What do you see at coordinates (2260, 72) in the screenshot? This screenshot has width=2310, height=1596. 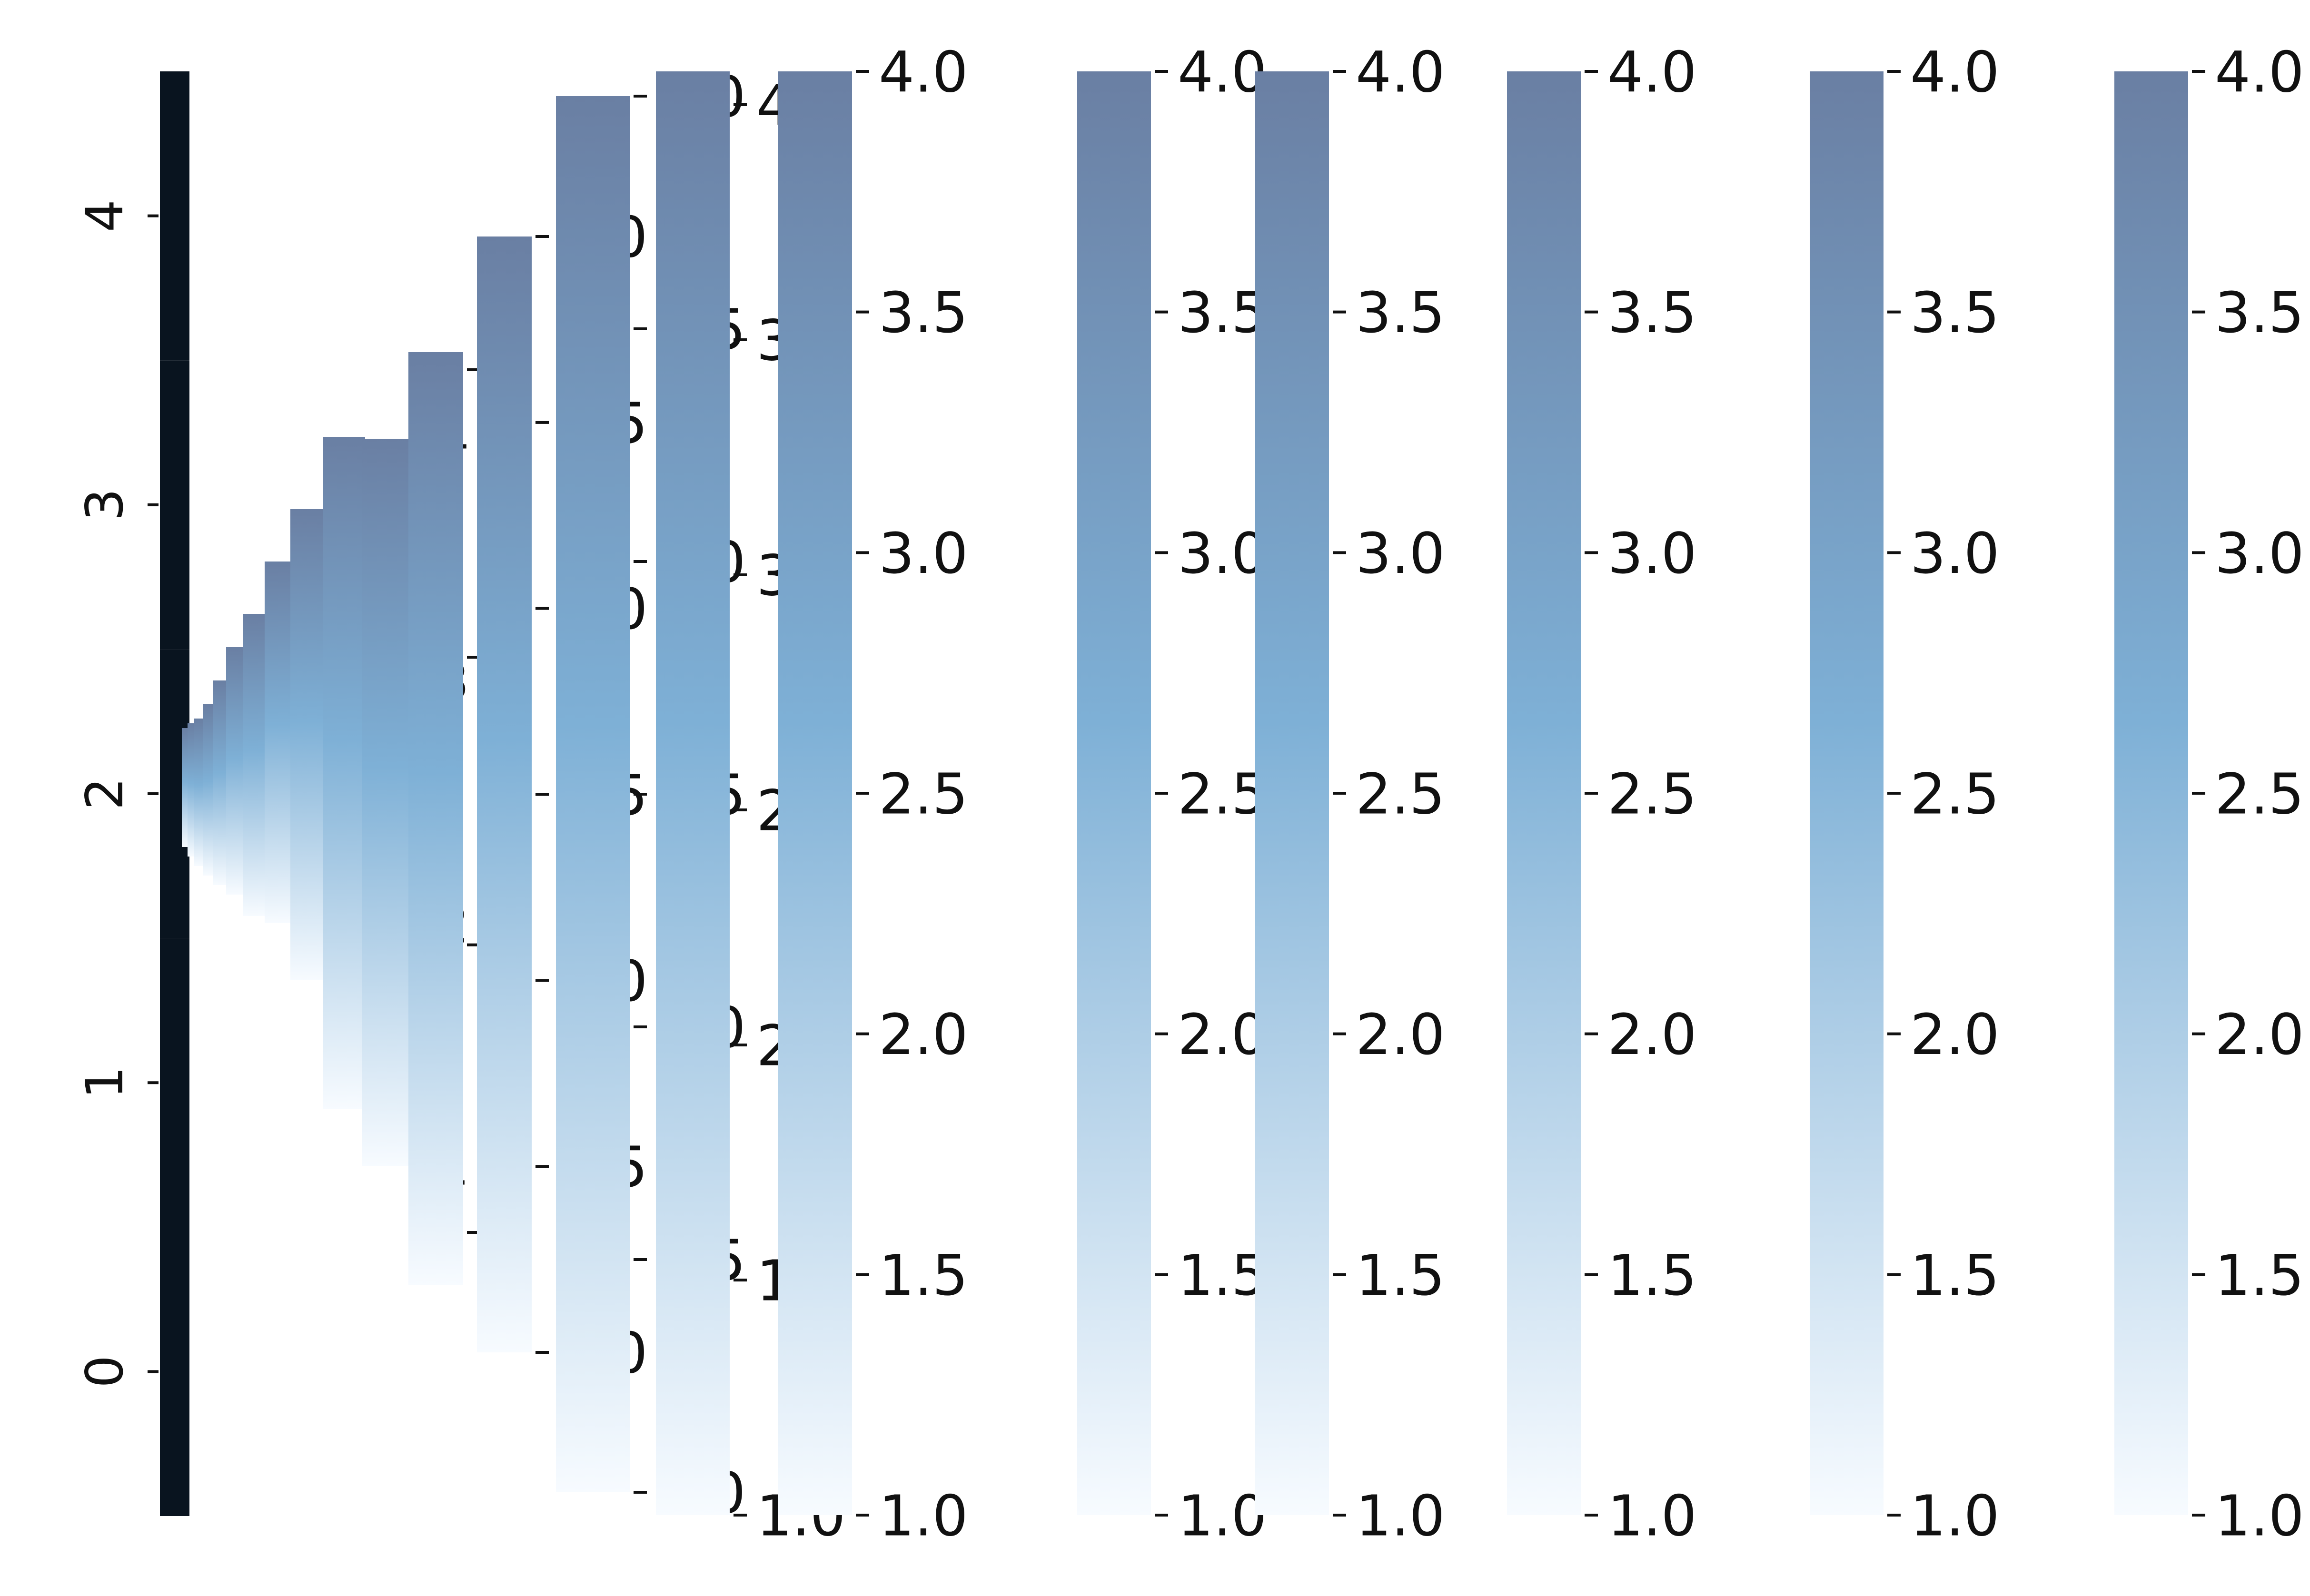 I see `colorbar-1-tick-label-4.0: 4.0` at bounding box center [2260, 72].